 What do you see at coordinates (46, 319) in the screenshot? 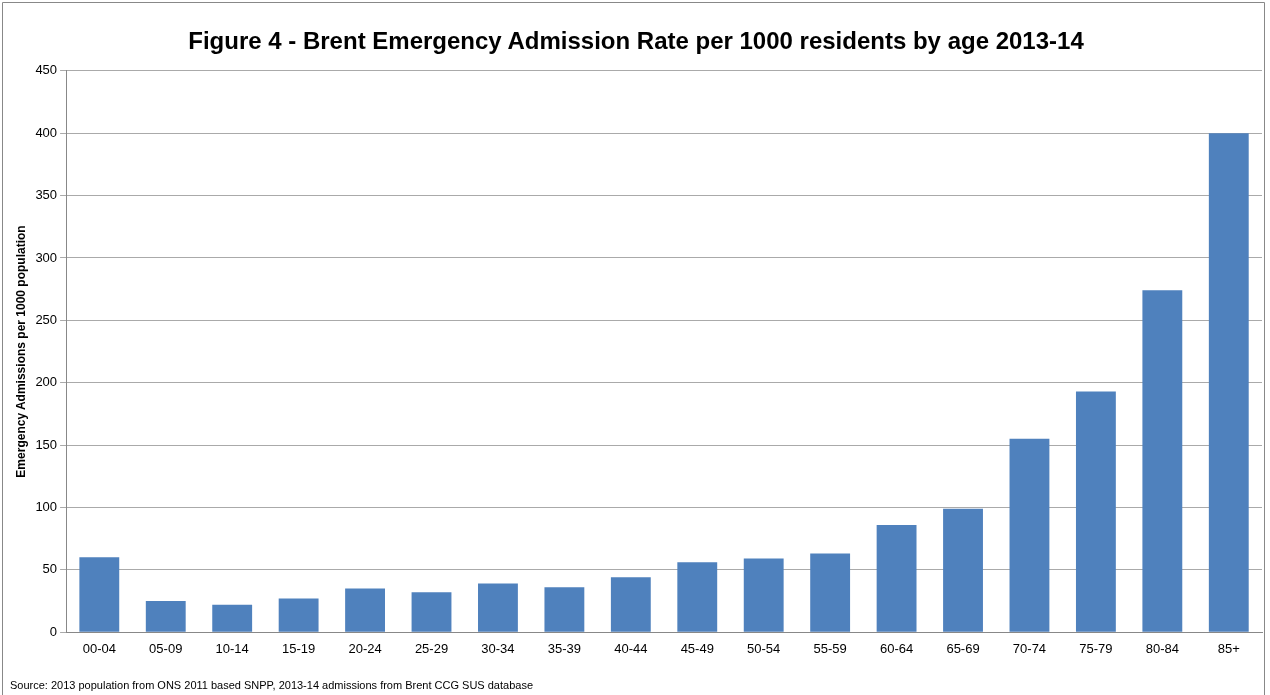
I see `y-tick-label: 250` at bounding box center [46, 319].